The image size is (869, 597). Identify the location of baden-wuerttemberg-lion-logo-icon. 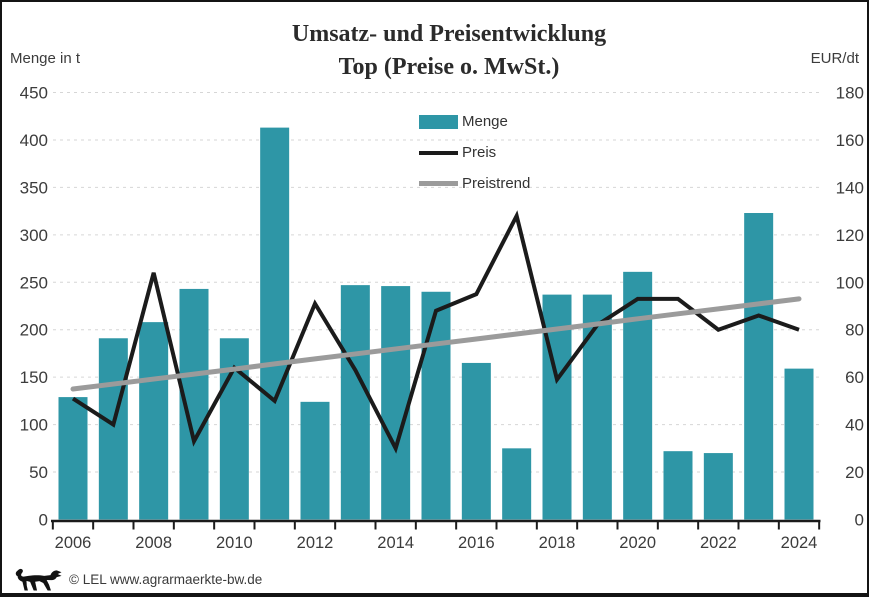
(38, 579).